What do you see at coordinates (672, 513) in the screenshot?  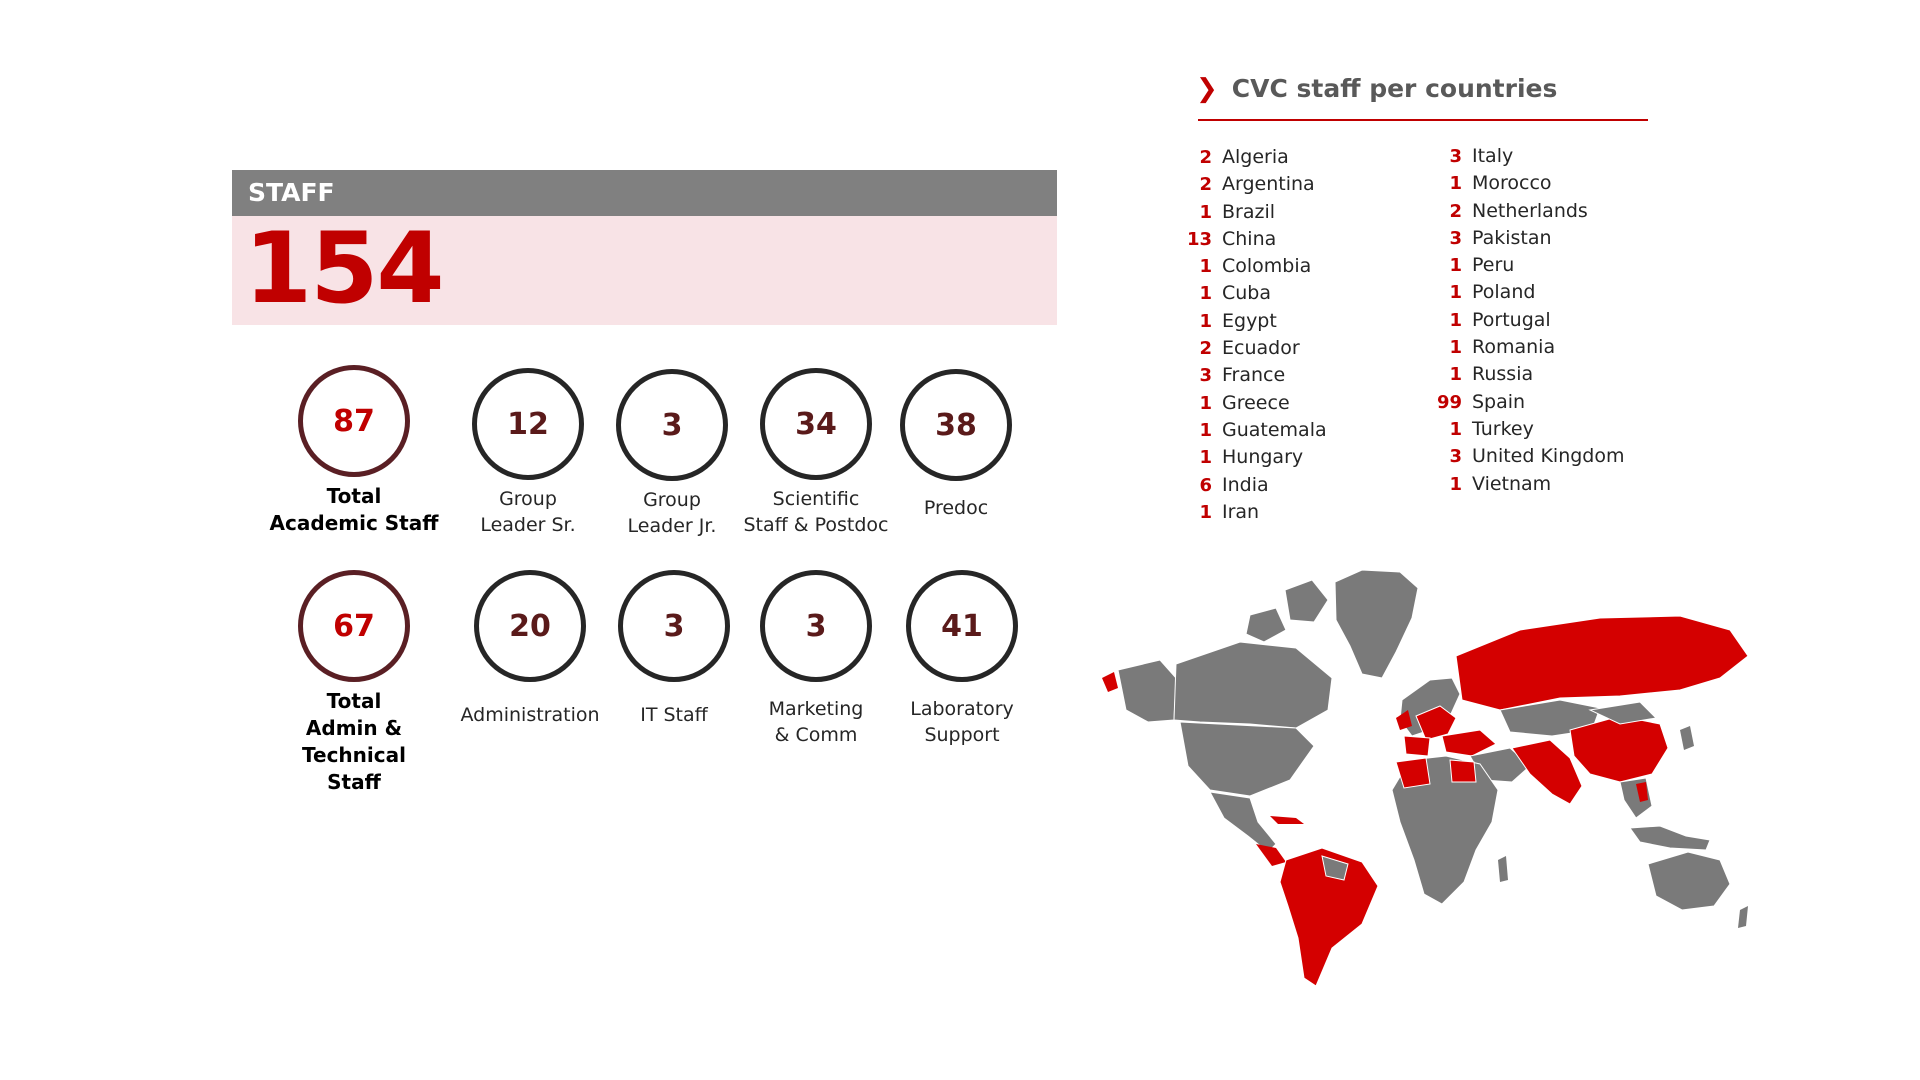 I see `metric-label: Group Leader Jr.` at bounding box center [672, 513].